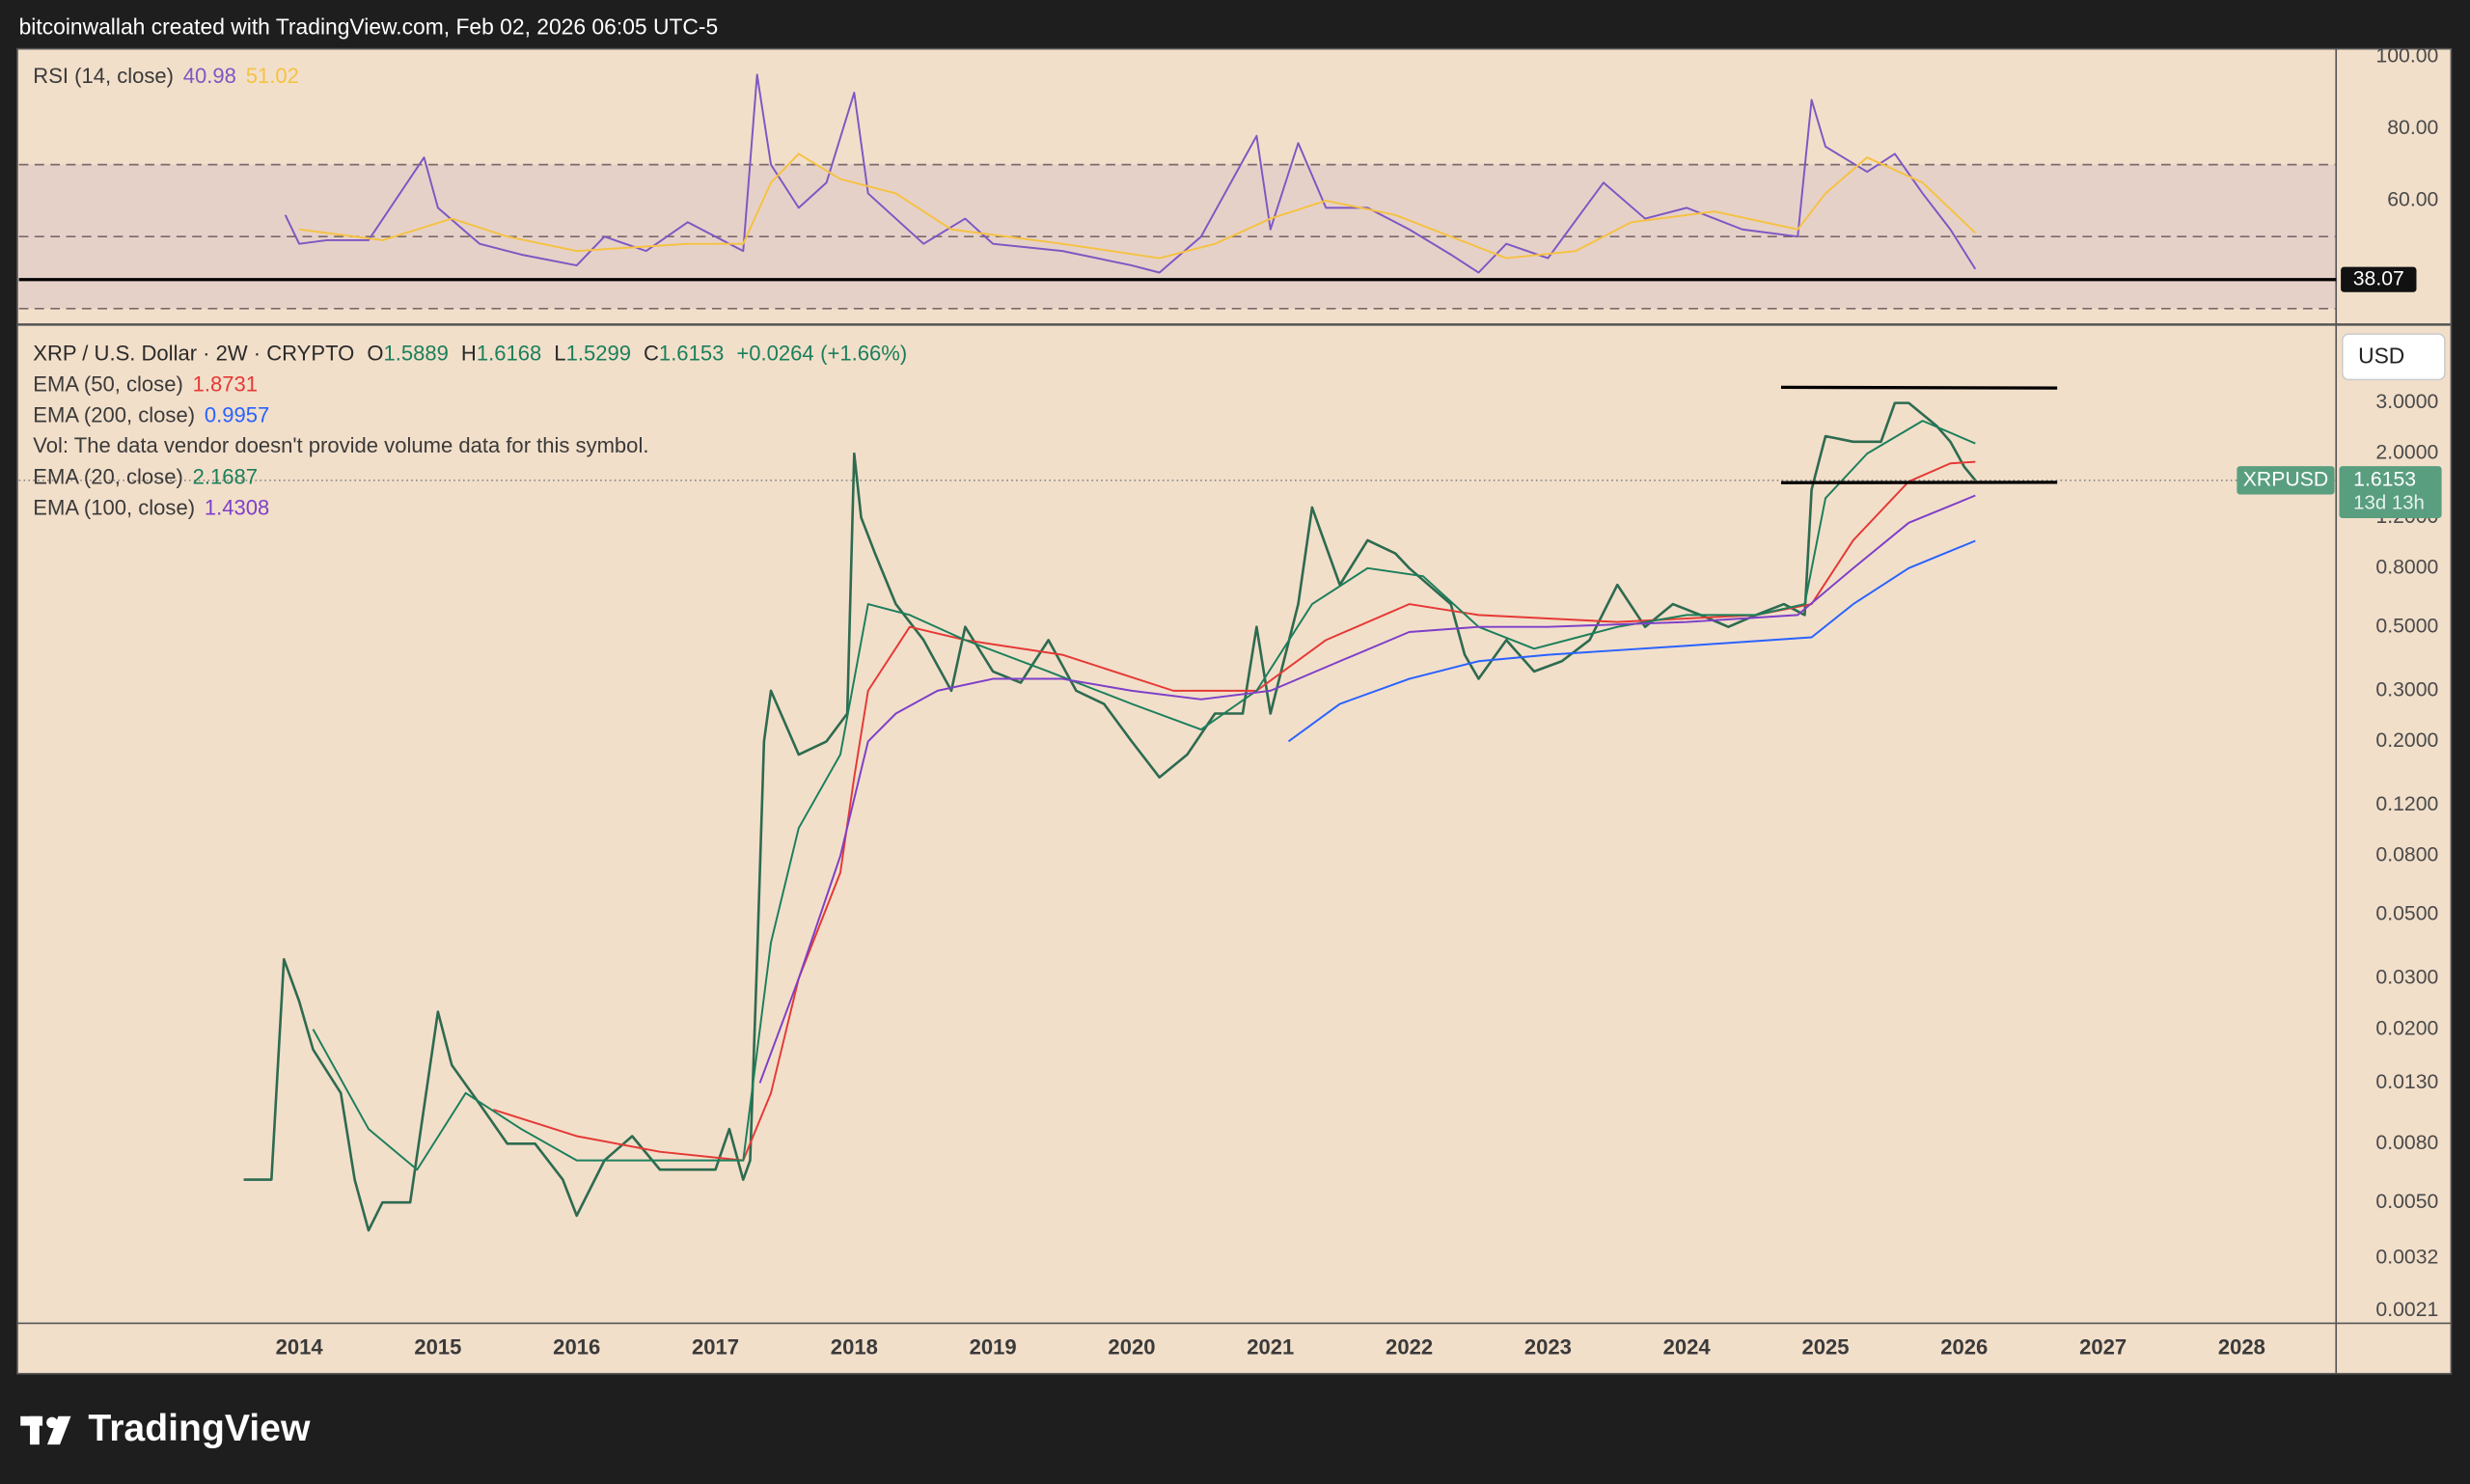 This screenshot has width=2470, height=1484. I want to click on x-tick-label: 2017, so click(715, 1346).